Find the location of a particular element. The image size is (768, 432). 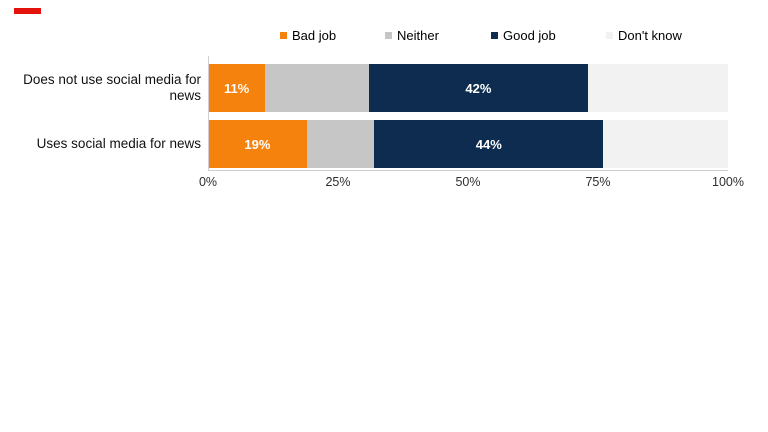

brand-red-tab is located at coordinates (27, 11).